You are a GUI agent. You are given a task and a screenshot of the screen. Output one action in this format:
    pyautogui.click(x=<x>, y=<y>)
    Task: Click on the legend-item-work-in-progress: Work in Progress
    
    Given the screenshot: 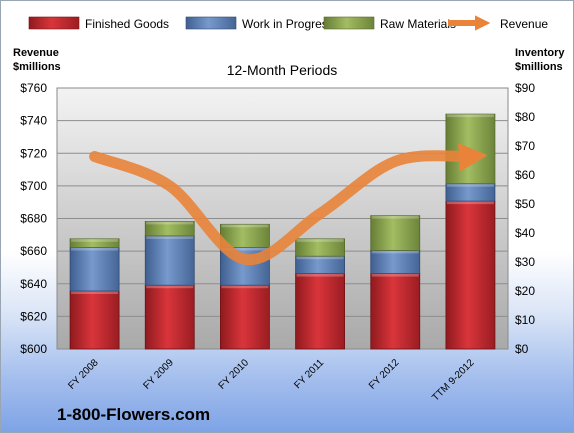 What is the action you would take?
    pyautogui.click(x=259, y=23)
    